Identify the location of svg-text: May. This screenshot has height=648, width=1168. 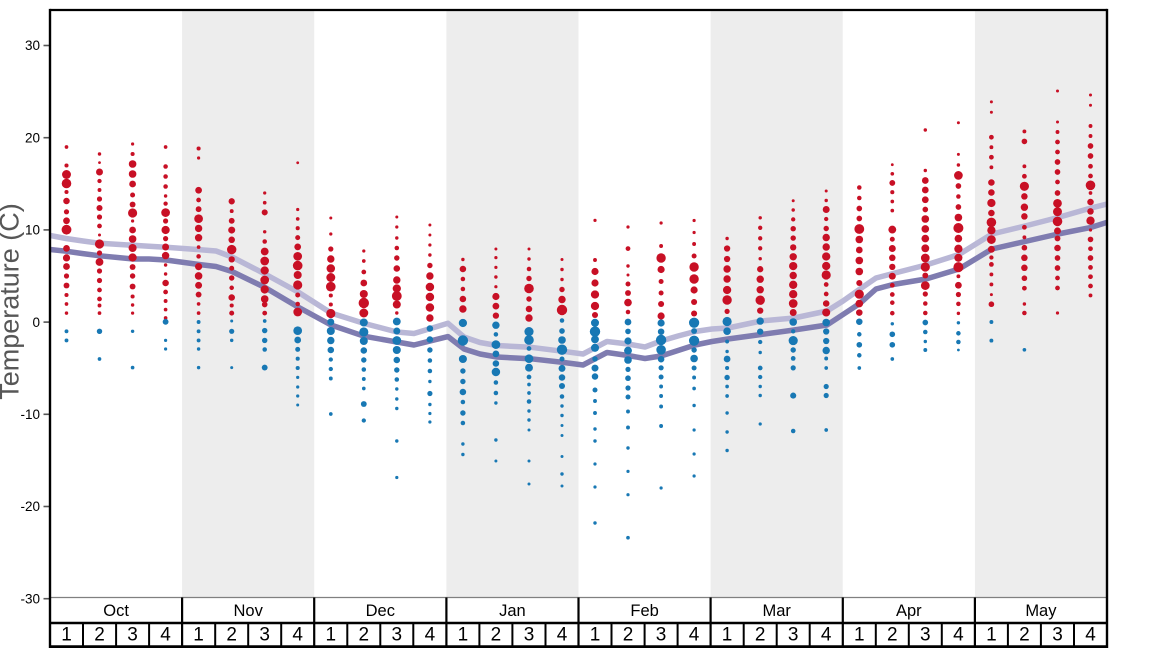
(1041, 611).